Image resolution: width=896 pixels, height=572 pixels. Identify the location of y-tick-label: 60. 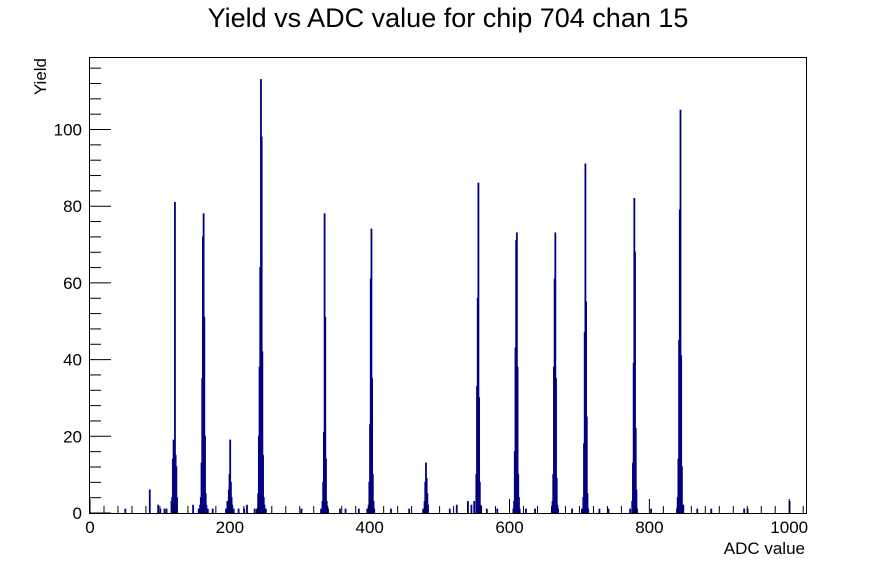
(72, 283).